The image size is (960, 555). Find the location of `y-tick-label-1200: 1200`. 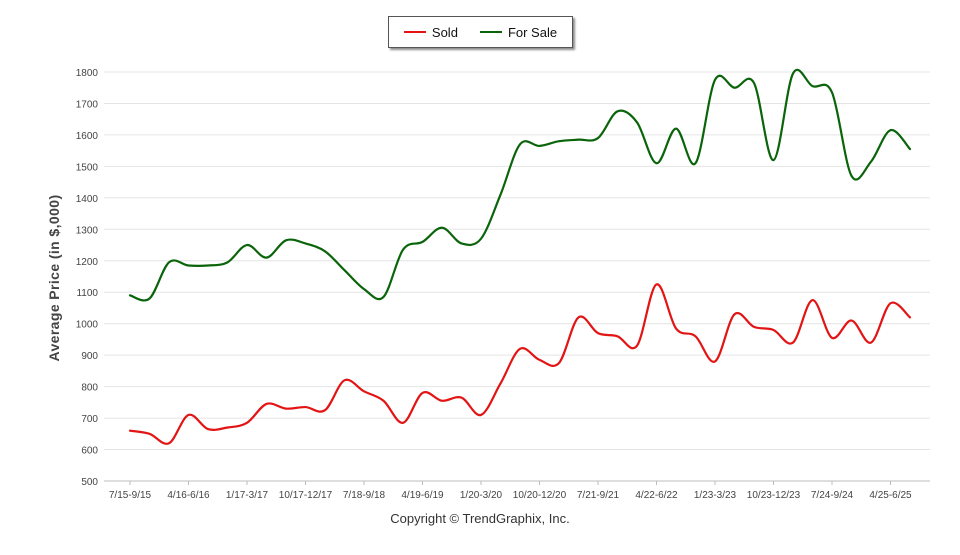

y-tick-label-1200: 1200 is located at coordinates (87, 262).